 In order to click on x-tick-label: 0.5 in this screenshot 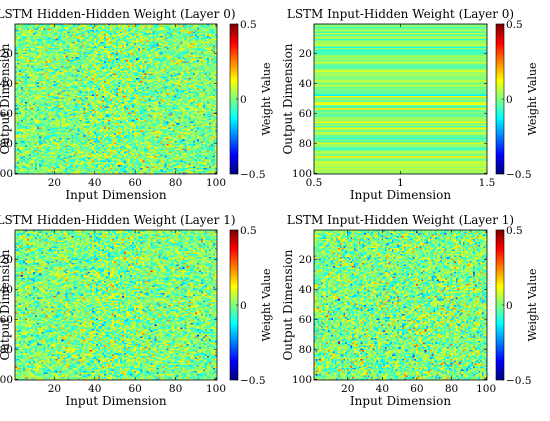, I will do `click(314, 183)`.